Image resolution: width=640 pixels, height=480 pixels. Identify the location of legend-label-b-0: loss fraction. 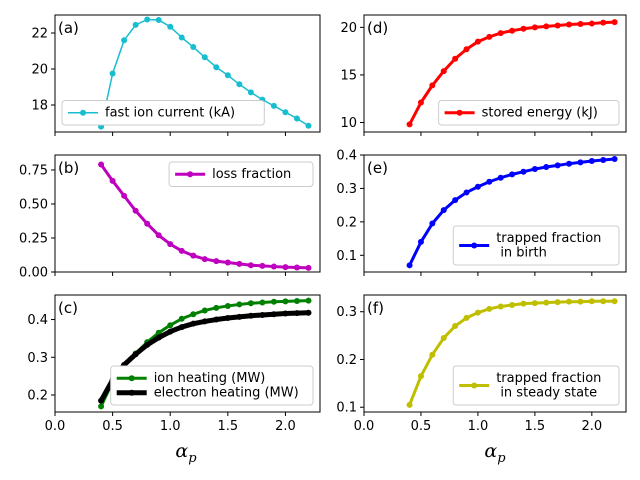
(251, 174).